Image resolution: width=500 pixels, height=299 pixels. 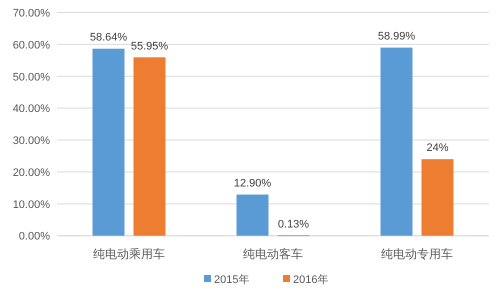 I want to click on y-tick-label: 60.00%, so click(x=31, y=45).